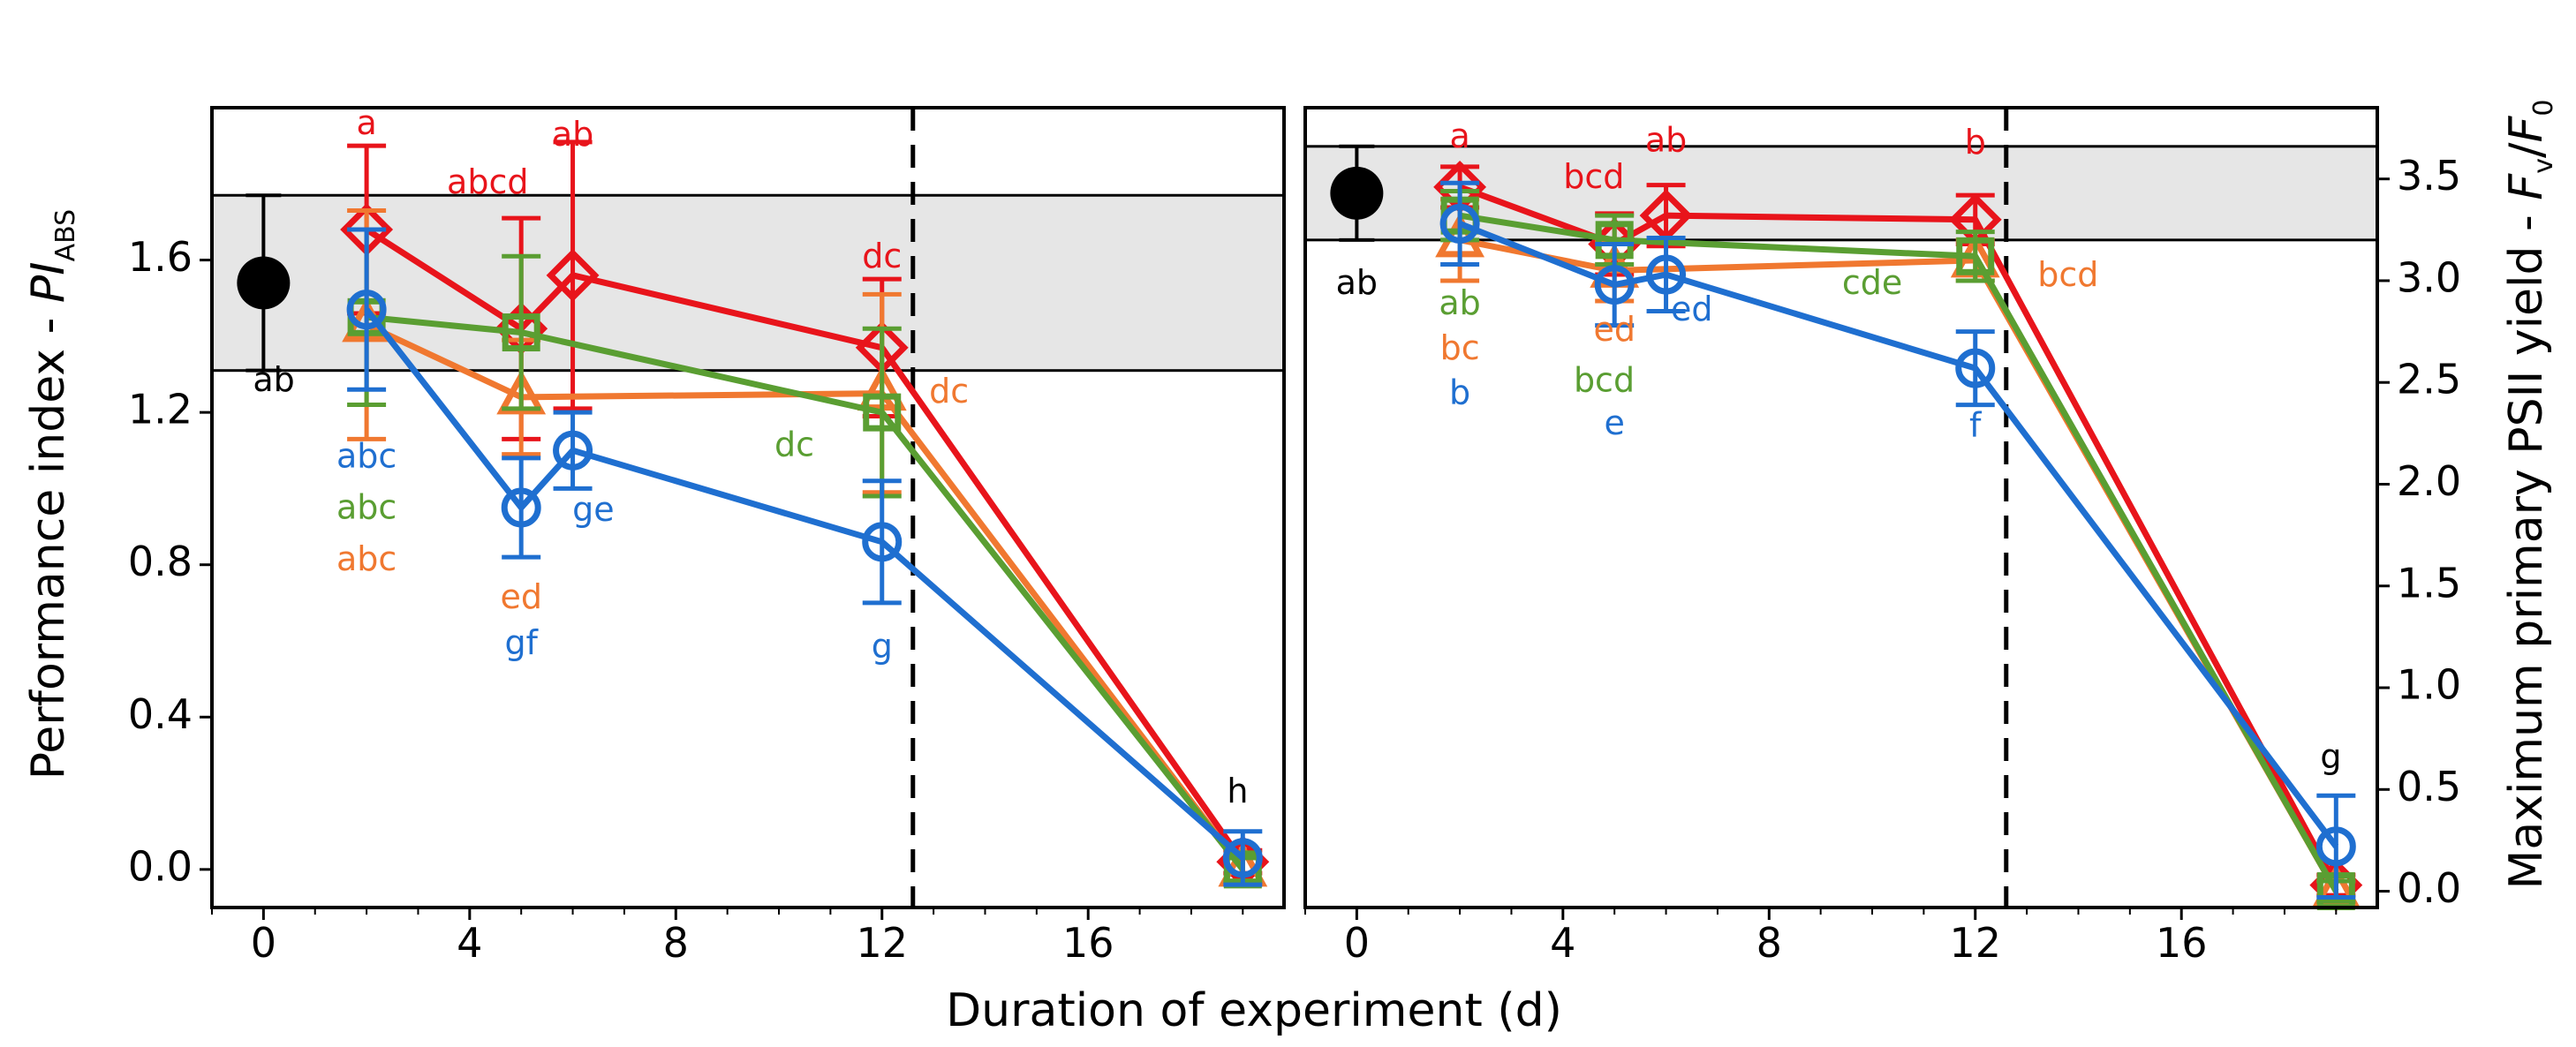  Describe the element at coordinates (573, 275) in the screenshot. I see `data-point-red` at that location.